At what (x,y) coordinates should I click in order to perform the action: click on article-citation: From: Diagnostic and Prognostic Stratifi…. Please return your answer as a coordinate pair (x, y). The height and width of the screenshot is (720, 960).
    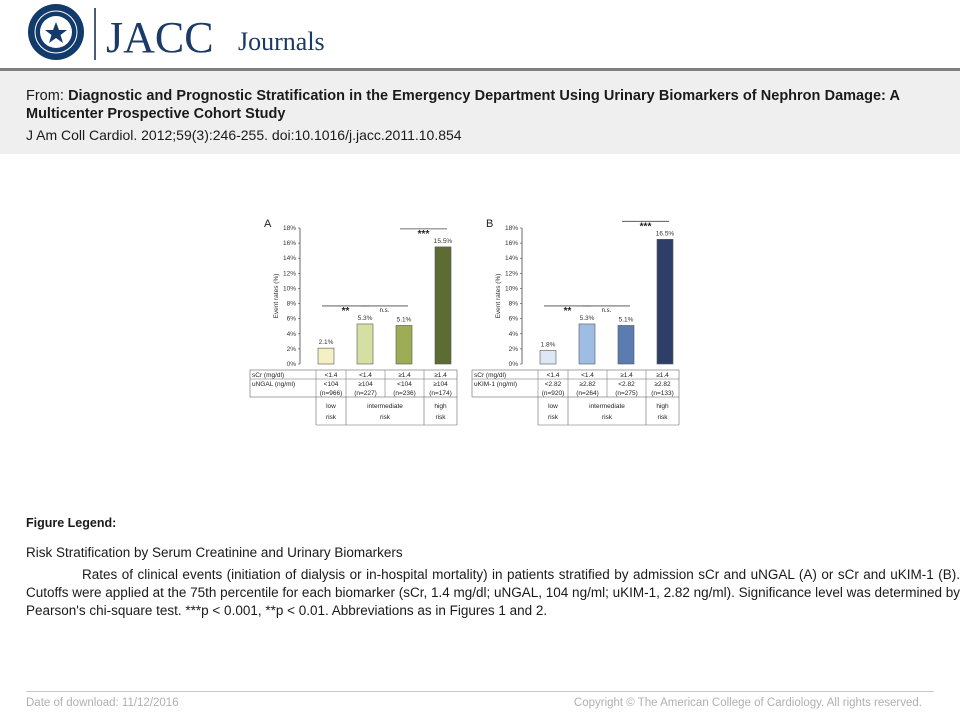
    Looking at the image, I should click on (463, 105).